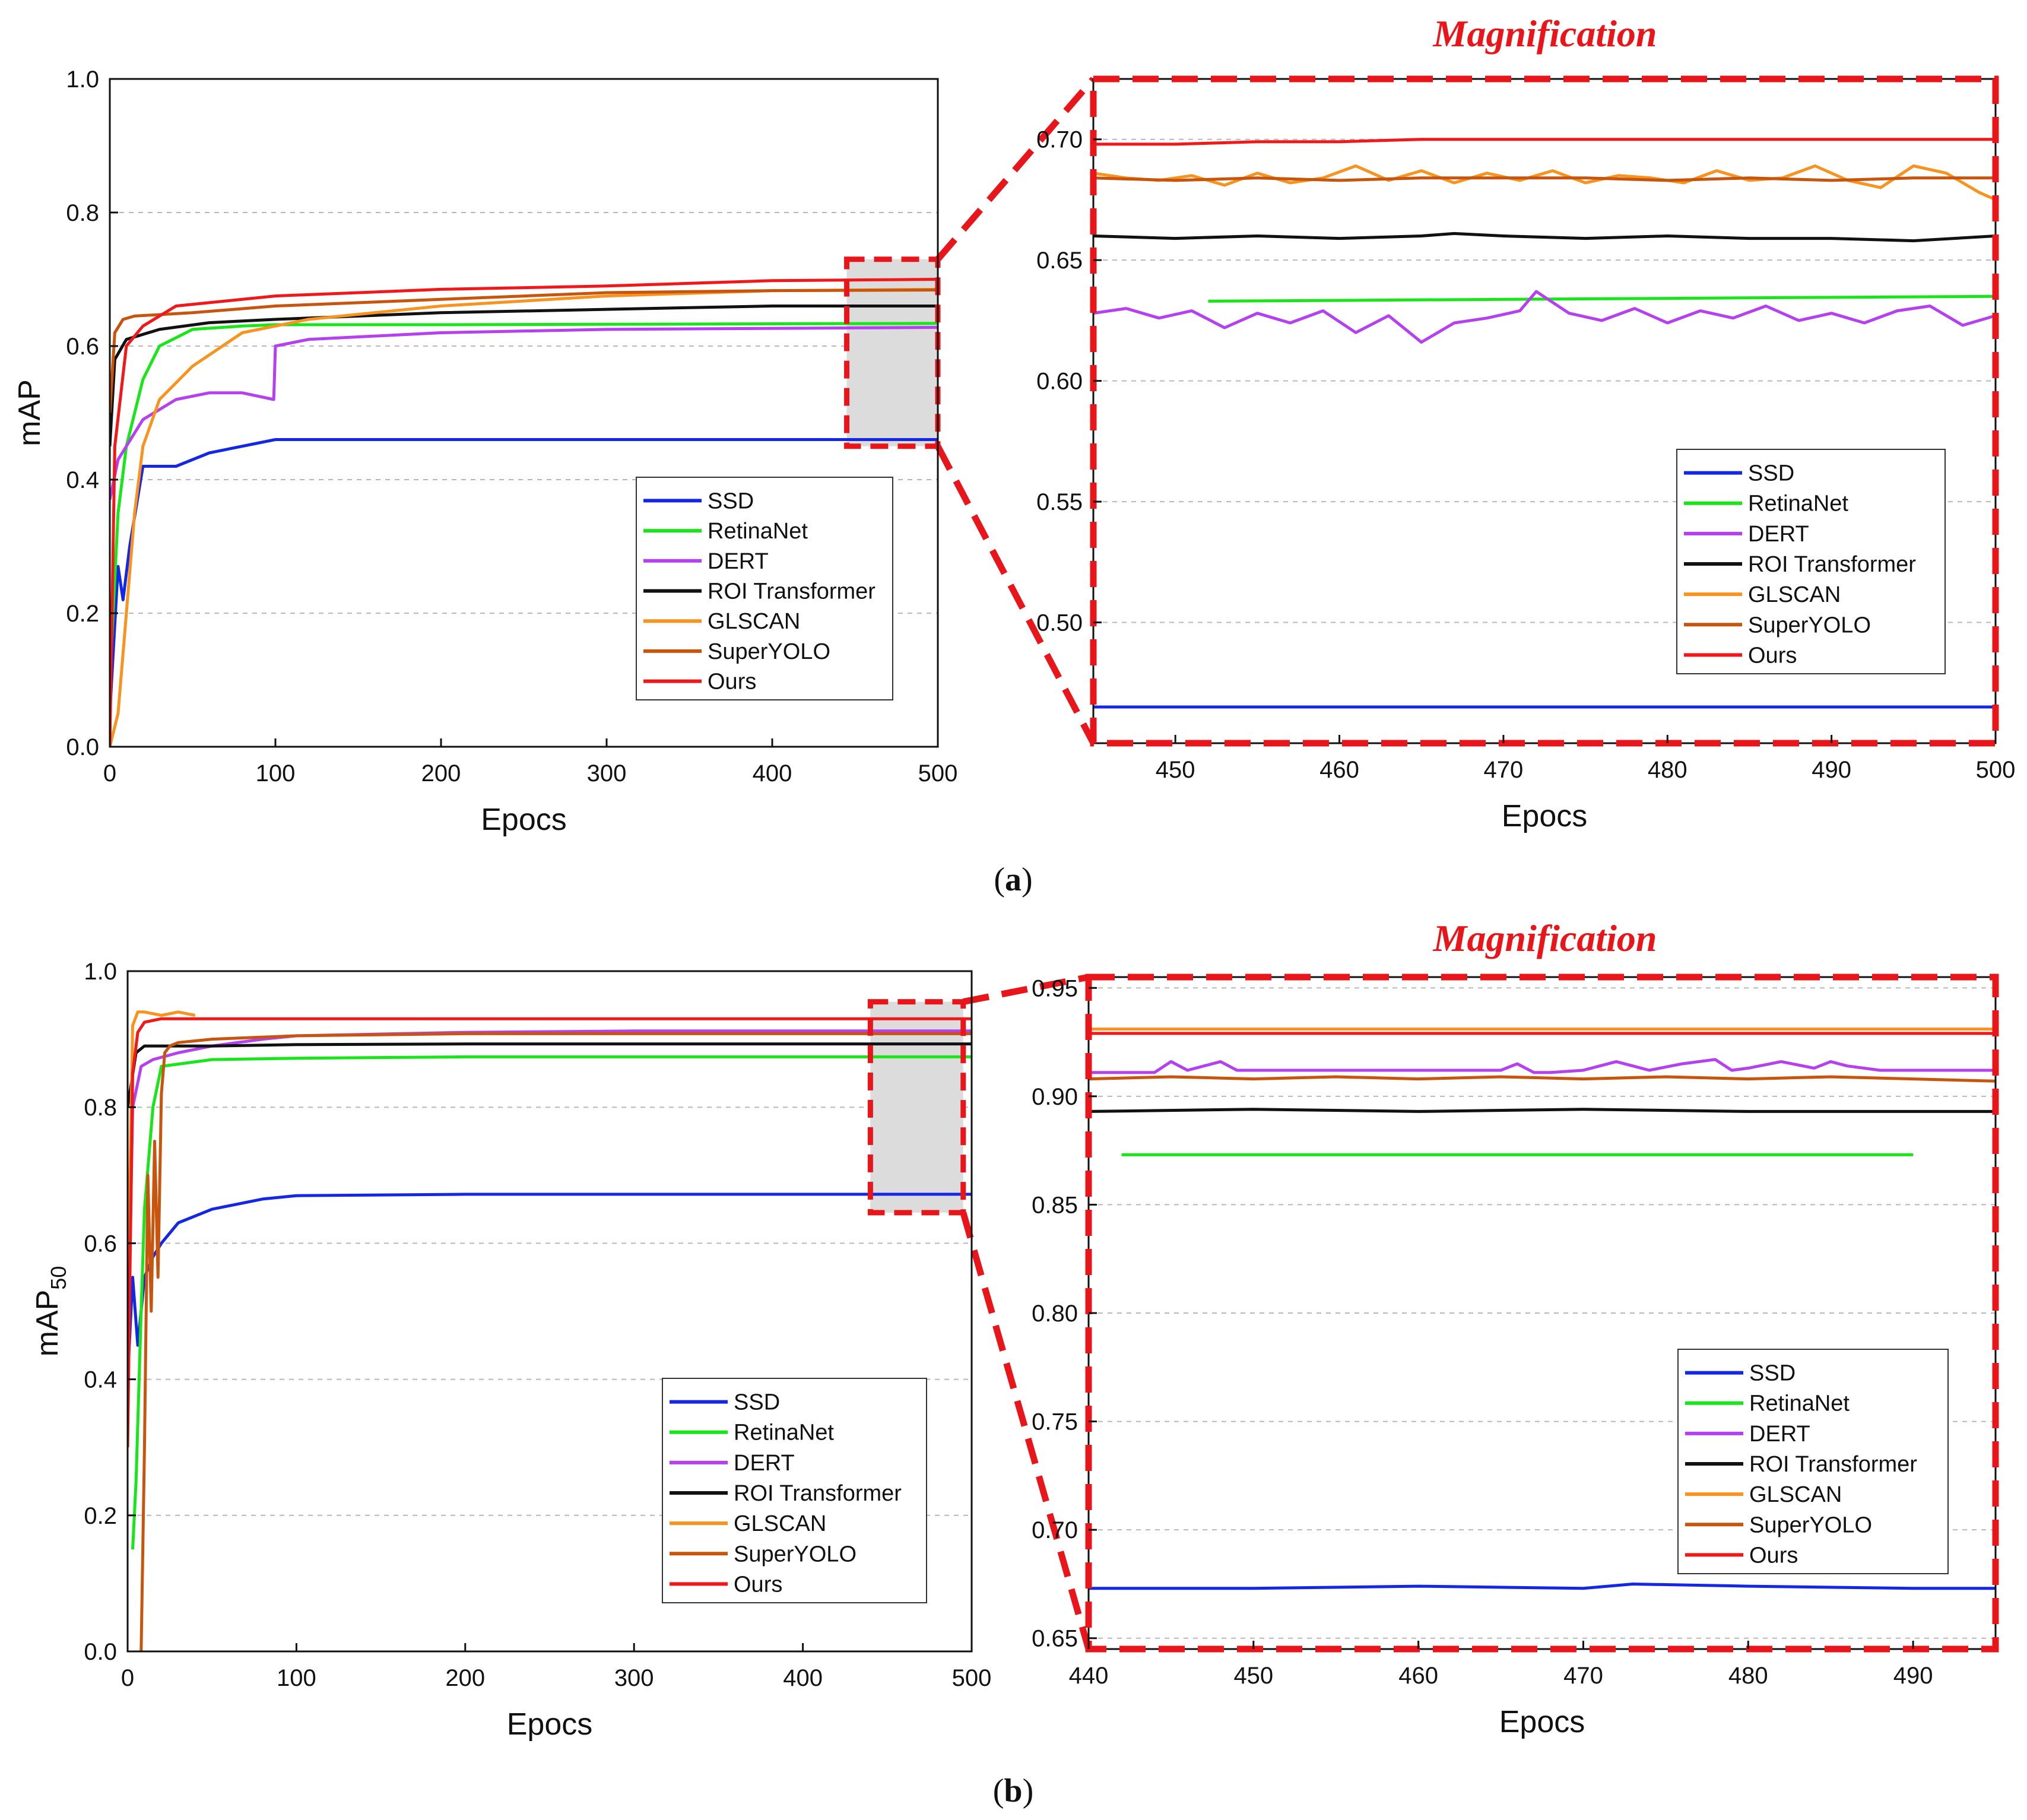 The height and width of the screenshot is (1820, 2027). What do you see at coordinates (1055, 1530) in the screenshot?
I see `y-tick-label: 0.70` at bounding box center [1055, 1530].